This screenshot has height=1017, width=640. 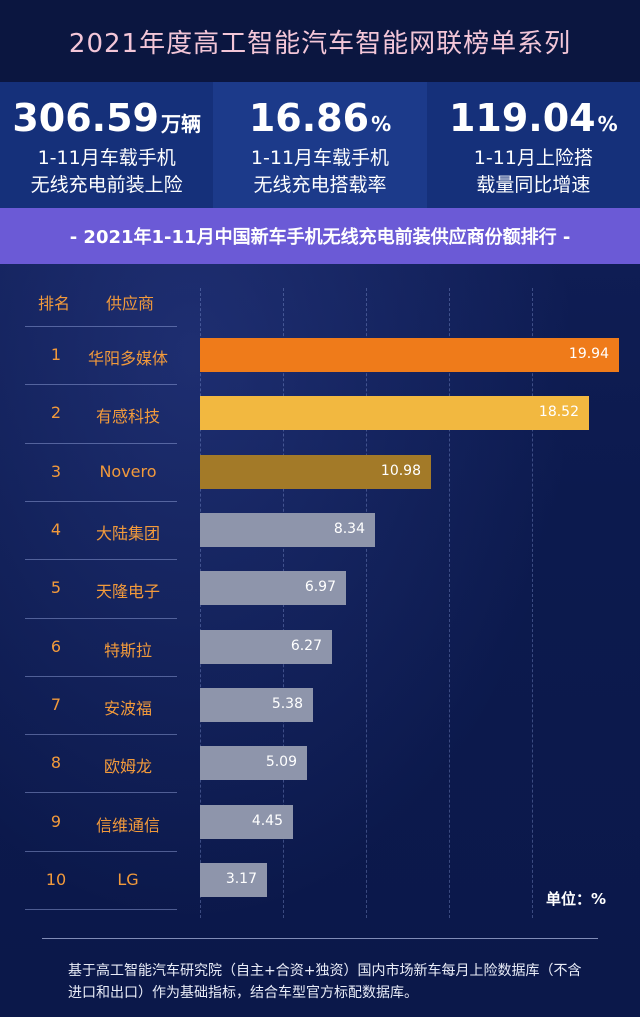 I want to click on bar-value-label: 18.52, so click(x=558, y=412).